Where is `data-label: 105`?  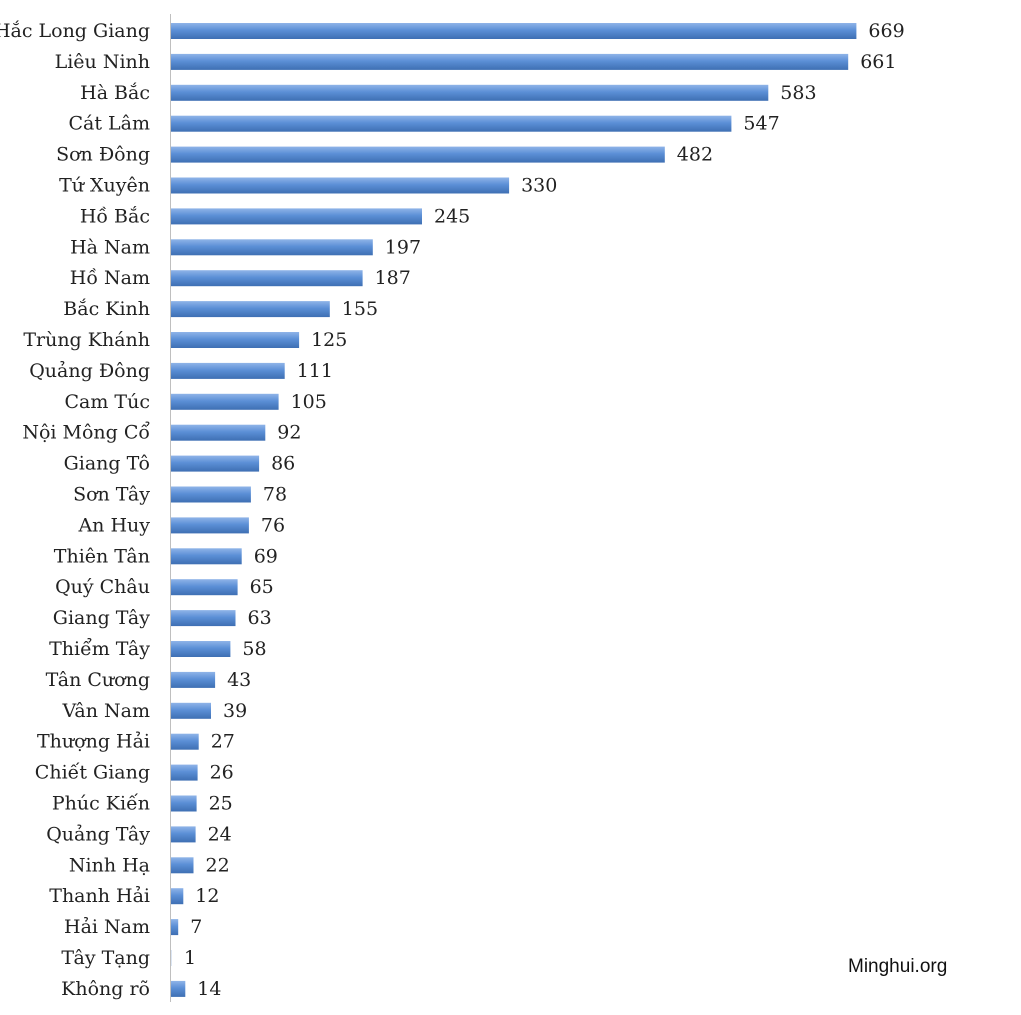 data-label: 105 is located at coordinates (309, 402).